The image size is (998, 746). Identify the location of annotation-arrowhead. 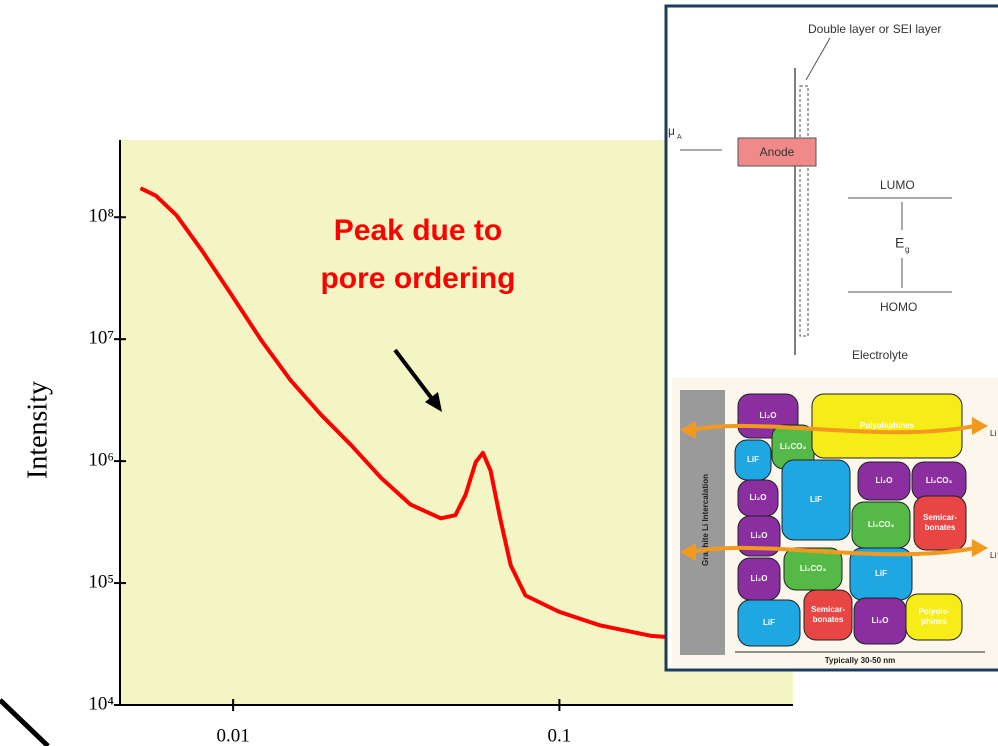
(433, 402).